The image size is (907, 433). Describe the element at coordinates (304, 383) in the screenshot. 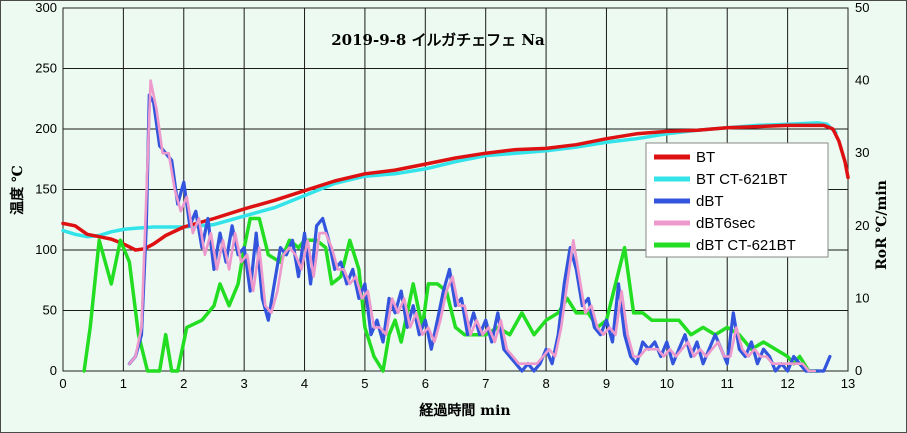

I see `x-tick-label: 4` at that location.